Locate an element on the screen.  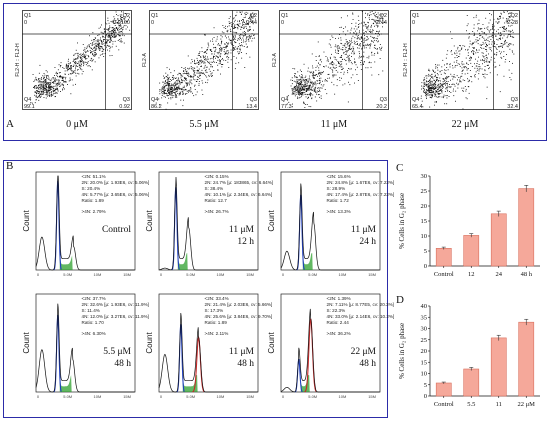
y-tick-label: 5 is located at coordinates (425, 385).